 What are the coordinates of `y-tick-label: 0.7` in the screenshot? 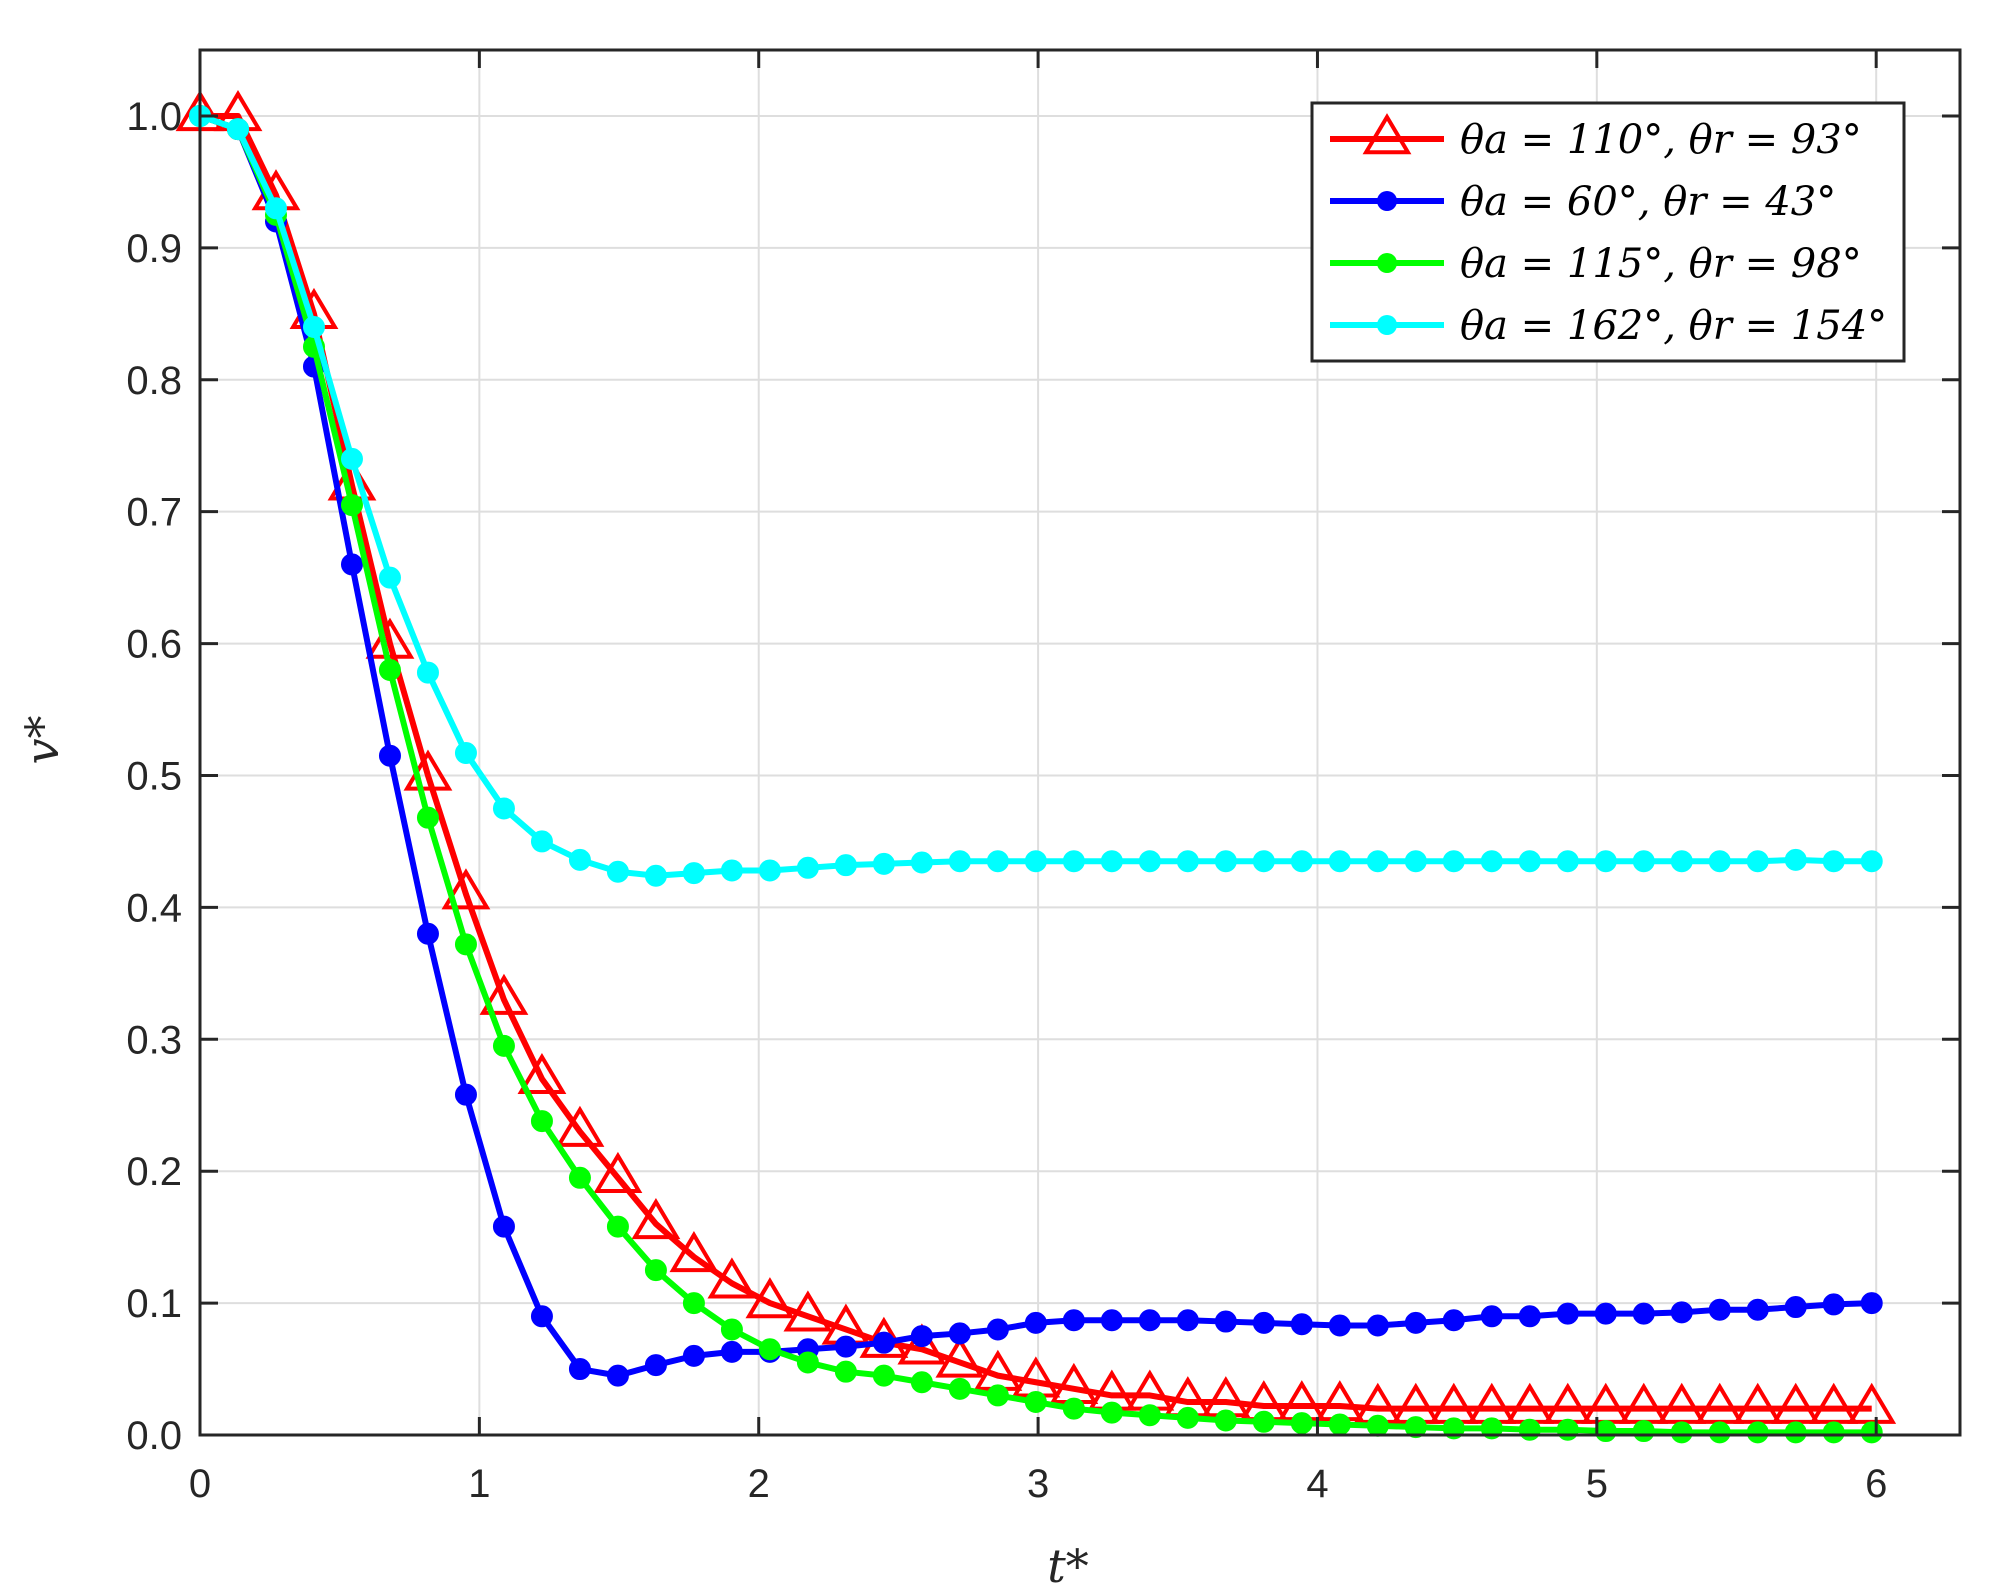 It's located at (154, 513).